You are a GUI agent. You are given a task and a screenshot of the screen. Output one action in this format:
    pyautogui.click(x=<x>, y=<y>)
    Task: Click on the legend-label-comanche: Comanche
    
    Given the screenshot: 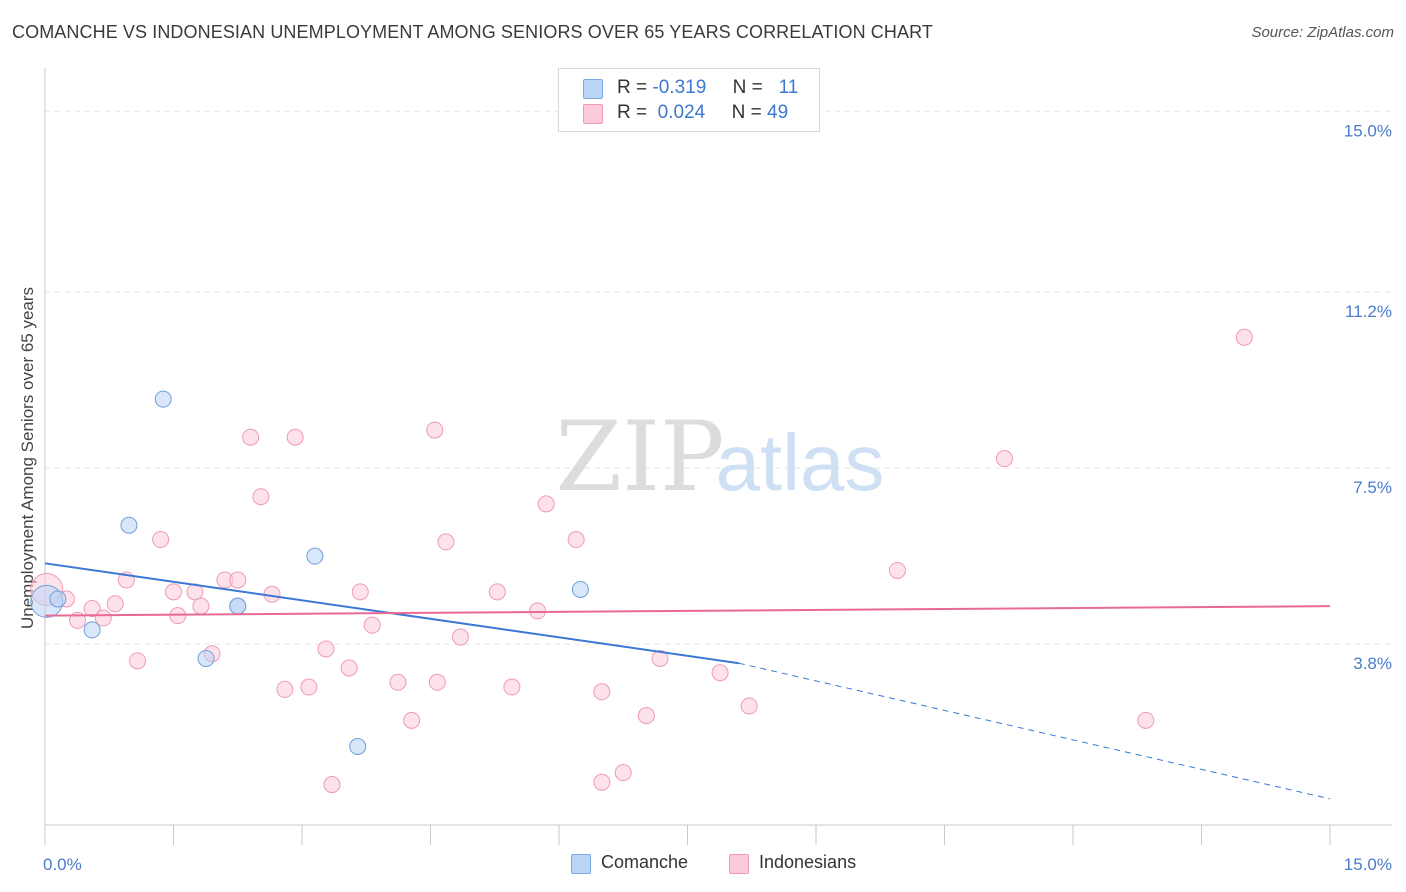 What is the action you would take?
    pyautogui.click(x=645, y=862)
    